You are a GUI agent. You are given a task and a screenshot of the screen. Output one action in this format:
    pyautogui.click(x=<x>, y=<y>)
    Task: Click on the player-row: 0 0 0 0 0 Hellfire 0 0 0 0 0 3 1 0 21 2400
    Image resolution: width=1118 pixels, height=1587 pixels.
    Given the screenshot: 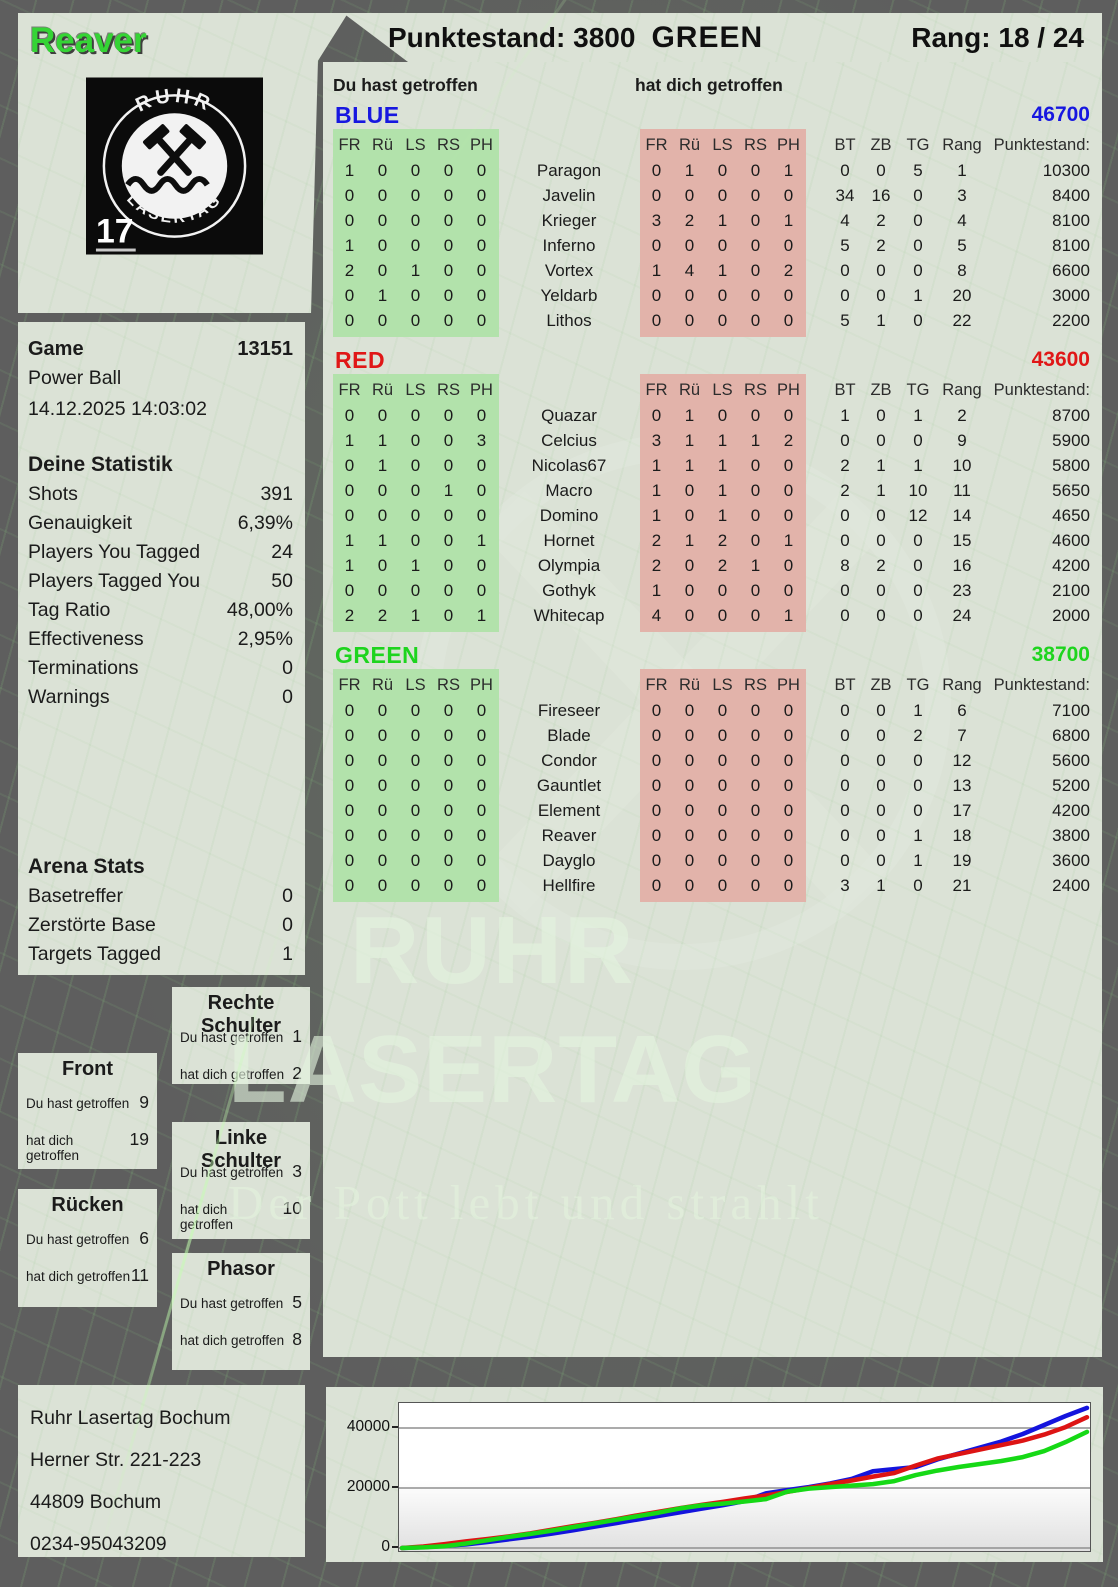 What is the action you would take?
    pyautogui.click(x=712, y=885)
    